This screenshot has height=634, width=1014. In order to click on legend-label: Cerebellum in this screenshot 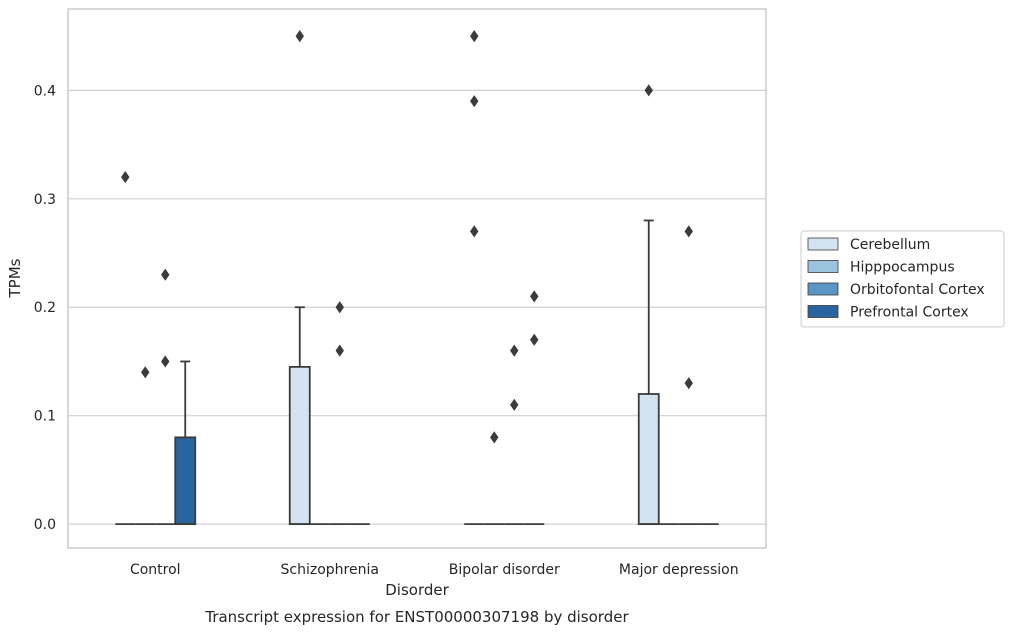, I will do `click(890, 245)`.